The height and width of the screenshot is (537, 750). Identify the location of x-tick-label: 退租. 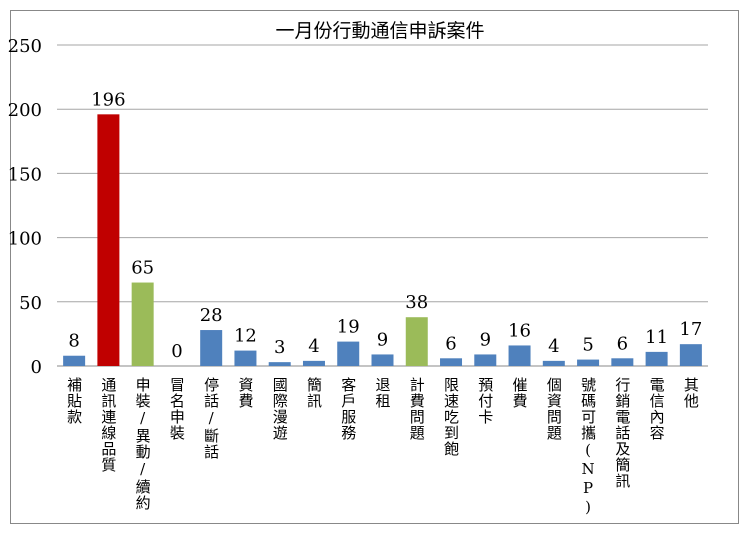
(382, 393).